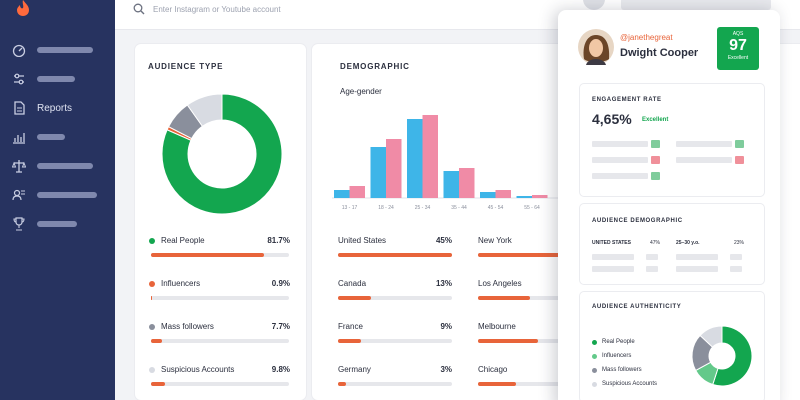  What do you see at coordinates (495, 240) in the screenshot?
I see `city-label: New York` at bounding box center [495, 240].